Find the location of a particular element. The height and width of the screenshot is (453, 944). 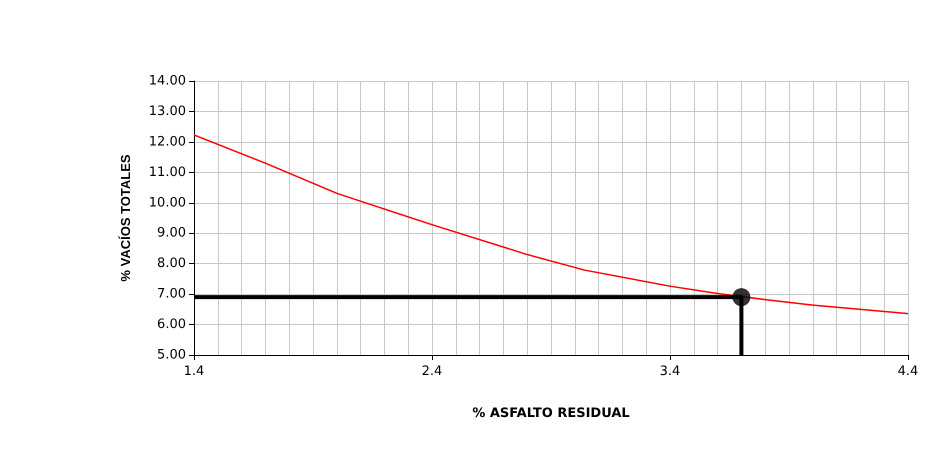

y-tick-label: 8.00 is located at coordinates (171, 264).